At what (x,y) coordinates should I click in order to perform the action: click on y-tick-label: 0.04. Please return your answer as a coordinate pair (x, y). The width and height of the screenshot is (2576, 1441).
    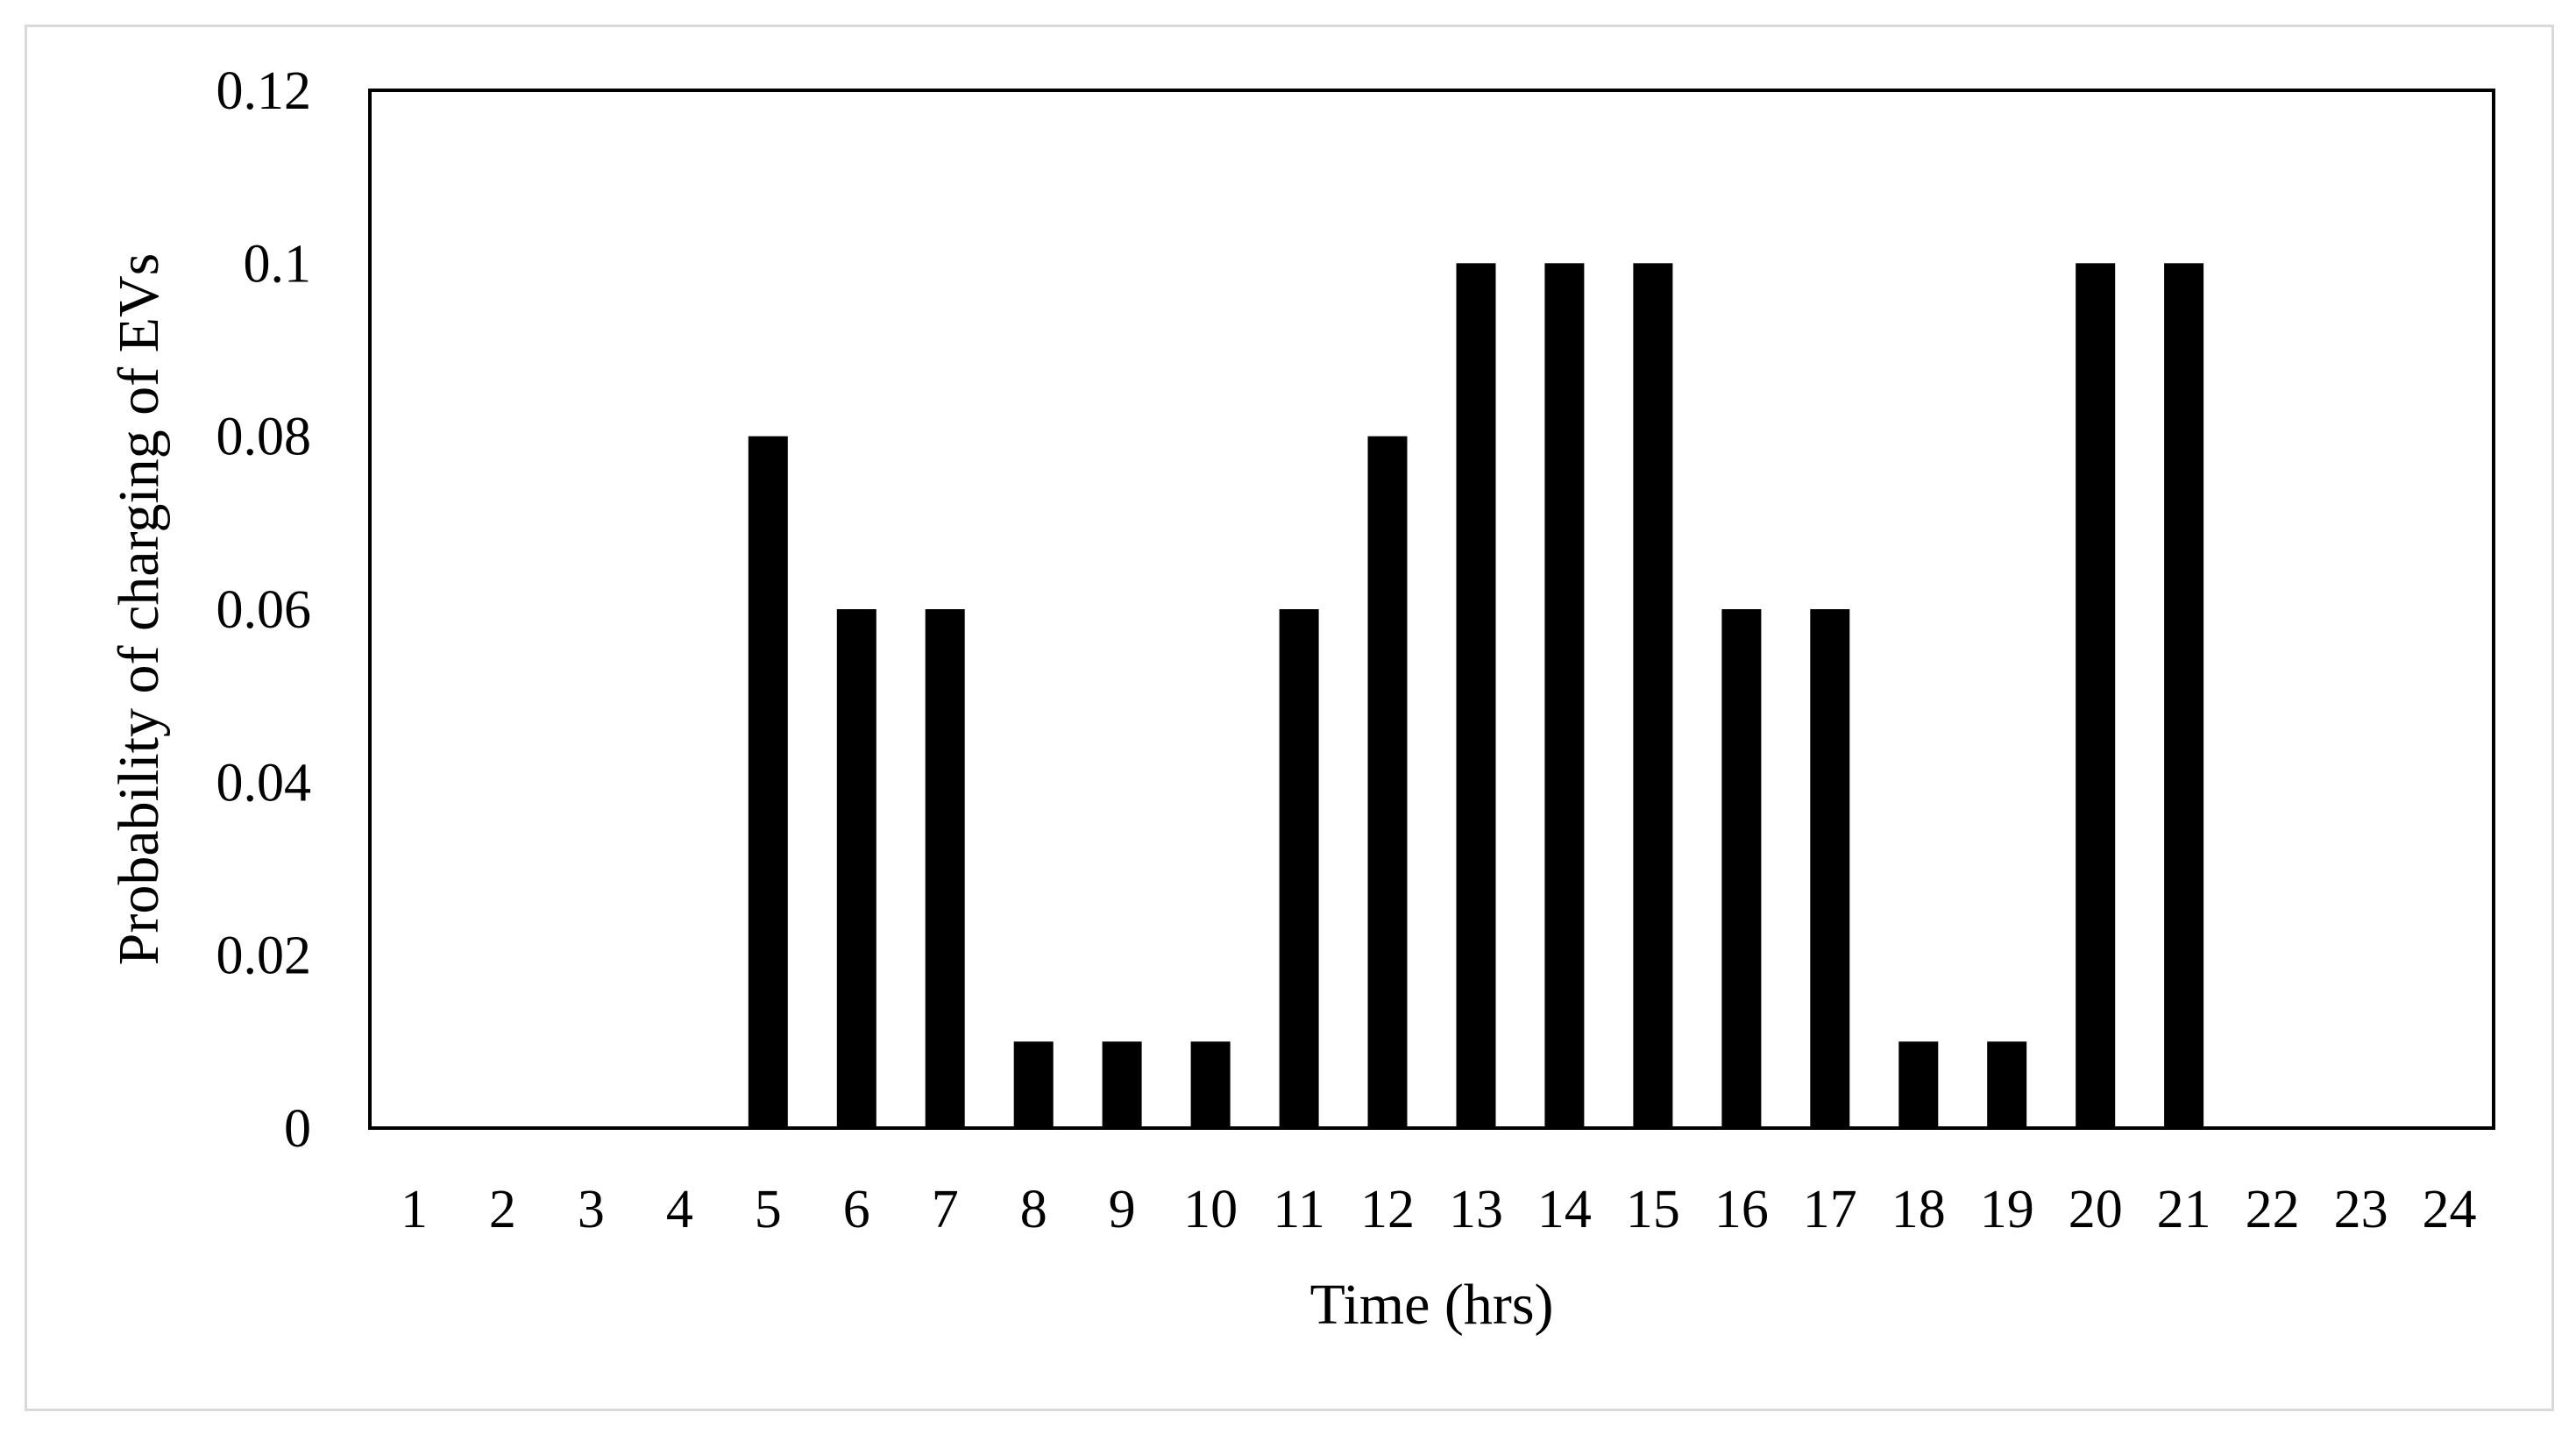
    Looking at the image, I should click on (264, 783).